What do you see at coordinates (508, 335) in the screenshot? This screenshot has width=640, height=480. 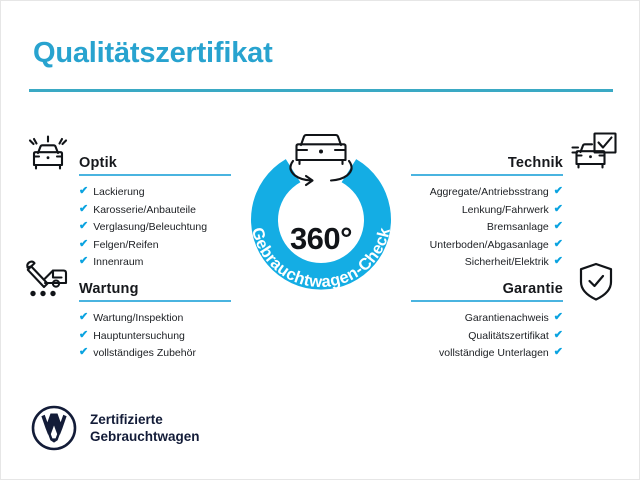 I see `list-item-label: Qualitätszertifikat` at bounding box center [508, 335].